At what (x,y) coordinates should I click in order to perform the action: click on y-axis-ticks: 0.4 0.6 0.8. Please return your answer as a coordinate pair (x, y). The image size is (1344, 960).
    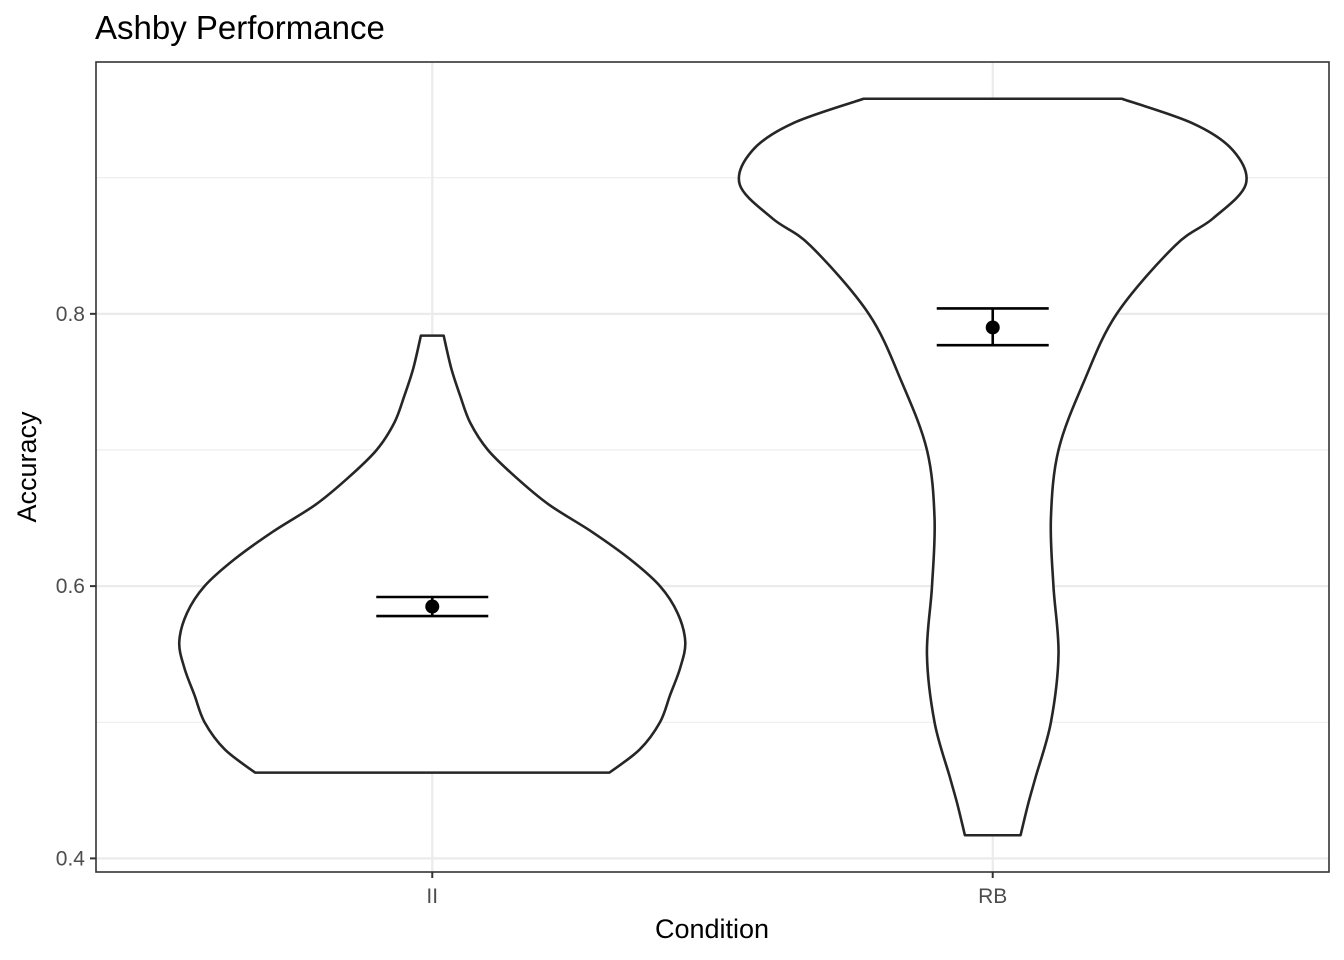
    Looking at the image, I should click on (76, 586).